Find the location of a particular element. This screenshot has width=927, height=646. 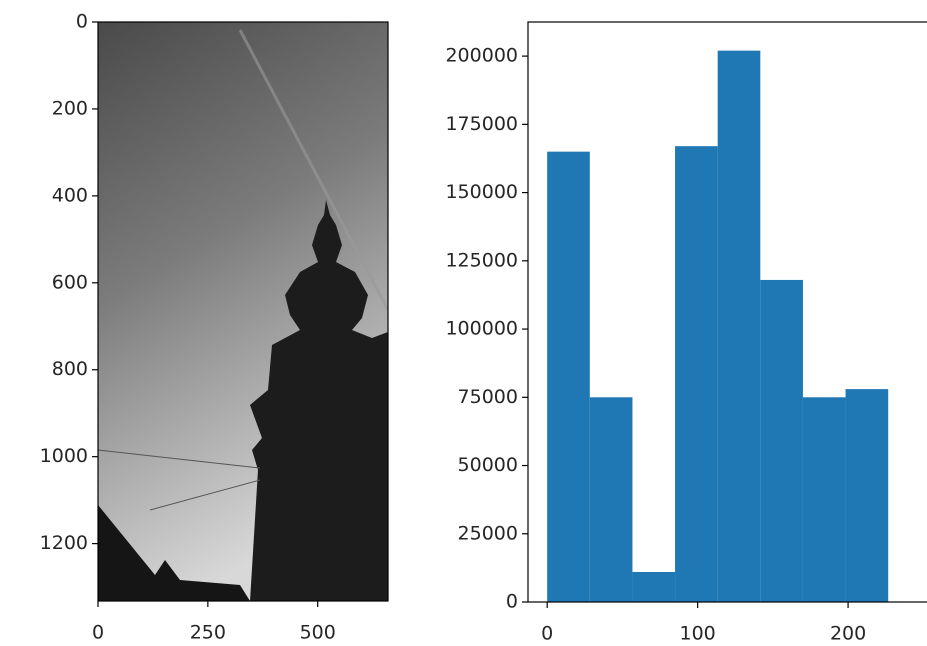

y-tick-label: 75000 is located at coordinates (488, 397).